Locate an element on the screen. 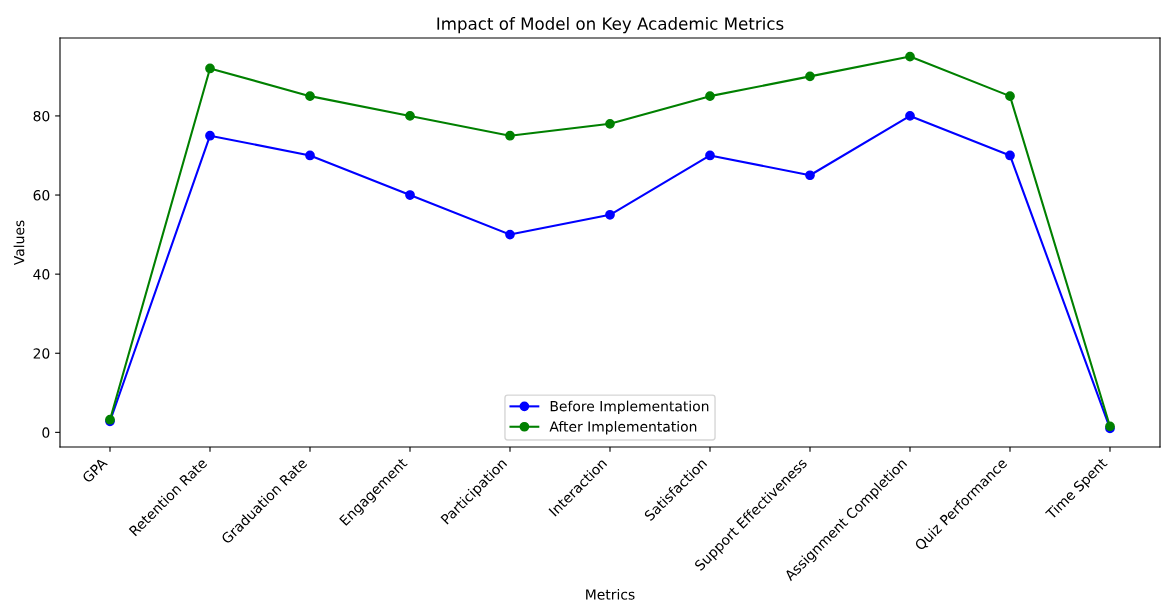 The image size is (1163, 607). y-tick-label: 40 is located at coordinates (41, 274).